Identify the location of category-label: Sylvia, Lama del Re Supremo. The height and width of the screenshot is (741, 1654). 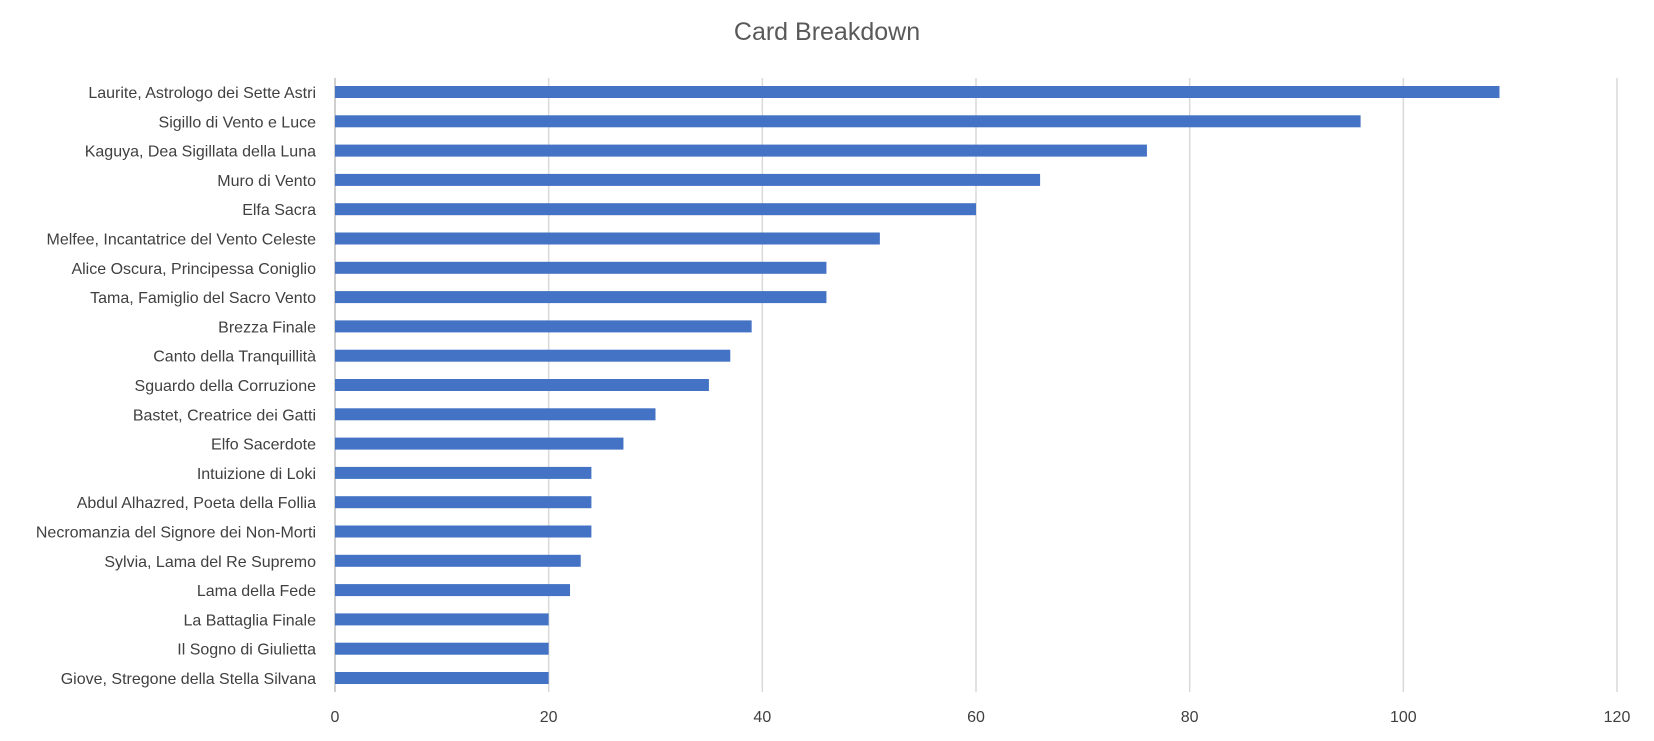
(210, 562).